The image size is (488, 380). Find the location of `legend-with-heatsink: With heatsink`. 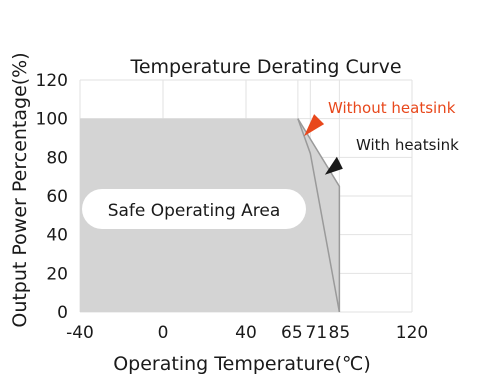

legend-with-heatsink: With heatsink is located at coordinates (407, 145).